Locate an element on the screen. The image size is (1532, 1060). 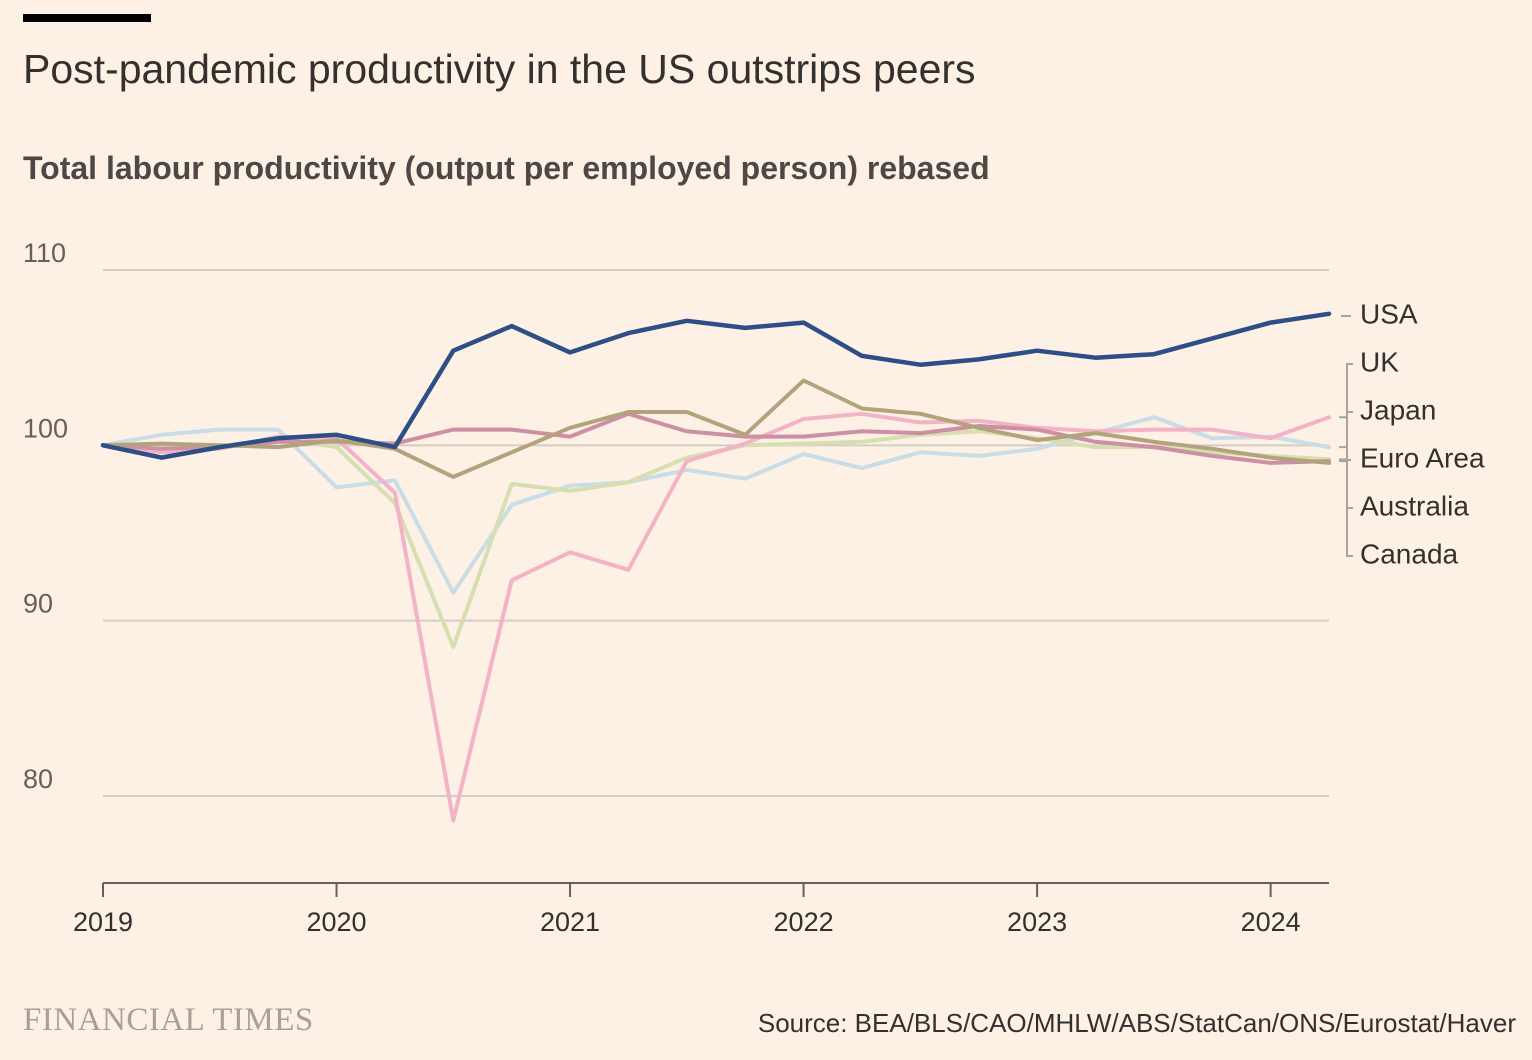
x-axis: 2019 2020 2021 2022 2023 2024 is located at coordinates (701, 909).